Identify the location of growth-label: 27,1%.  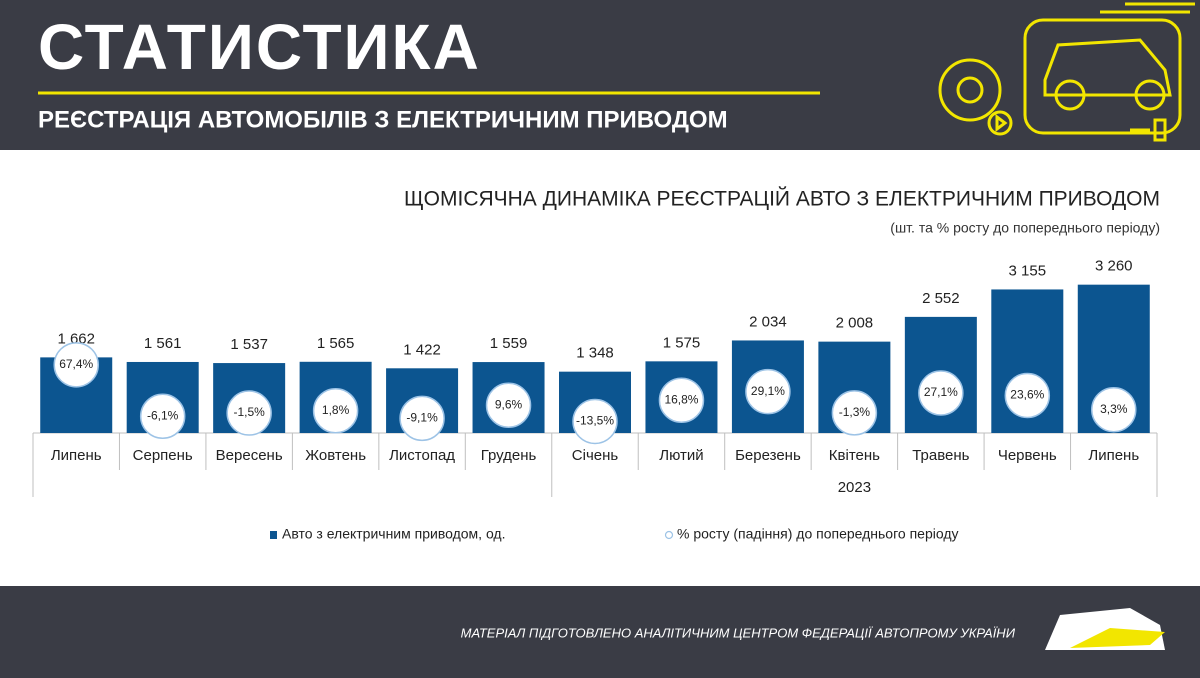
(941, 392).